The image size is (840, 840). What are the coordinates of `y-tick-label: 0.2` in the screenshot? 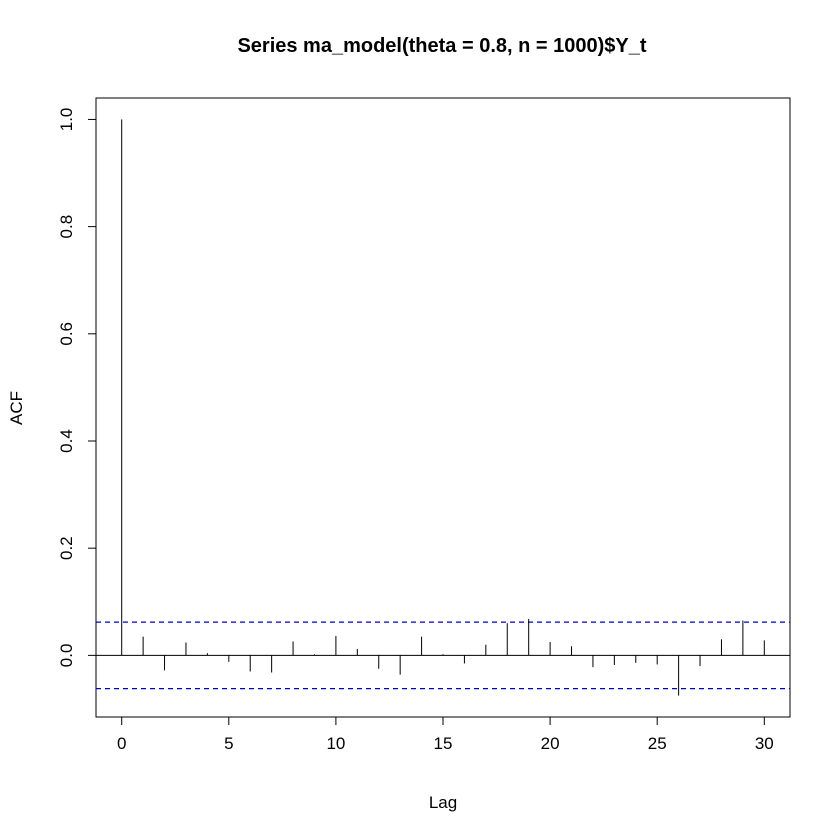 It's located at (66, 548).